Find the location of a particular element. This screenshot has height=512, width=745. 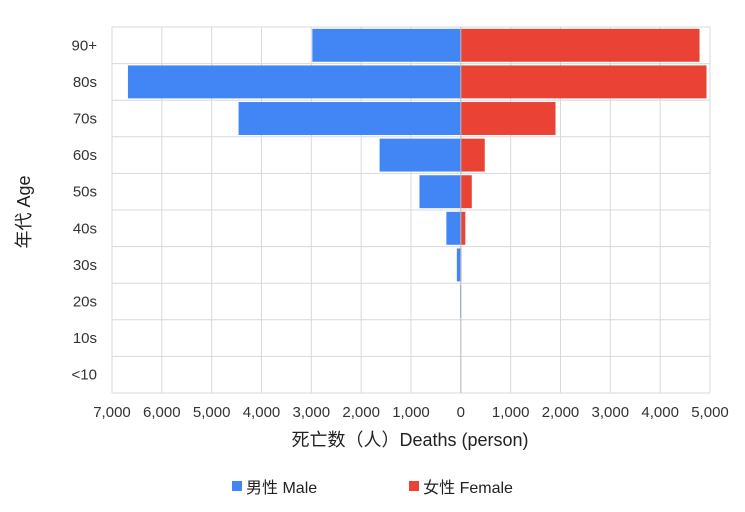

bar-male-80s is located at coordinates (294, 82).